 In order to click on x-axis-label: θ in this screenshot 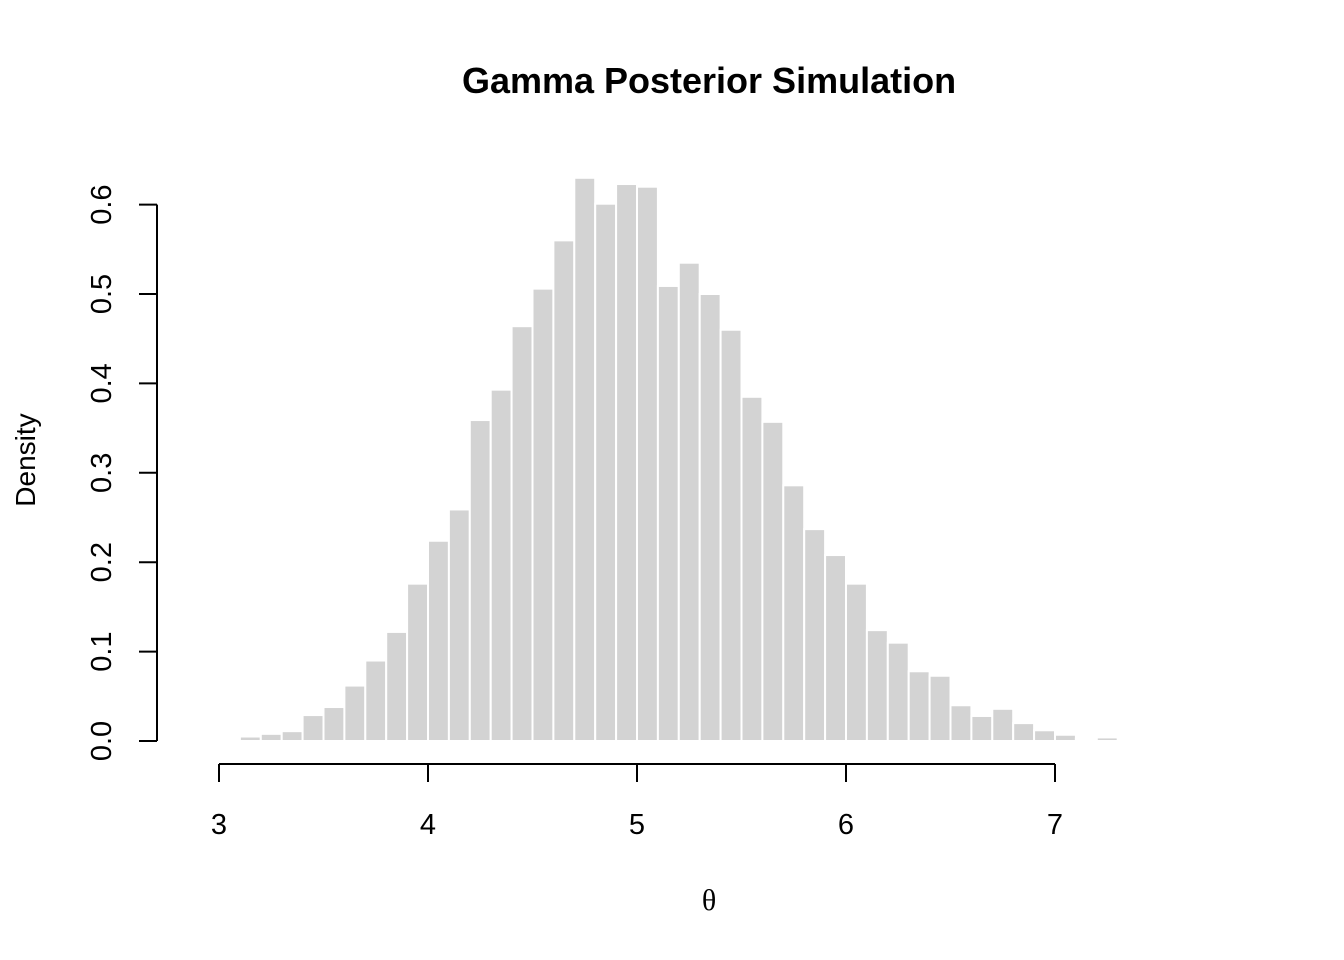, I will do `click(709, 900)`.